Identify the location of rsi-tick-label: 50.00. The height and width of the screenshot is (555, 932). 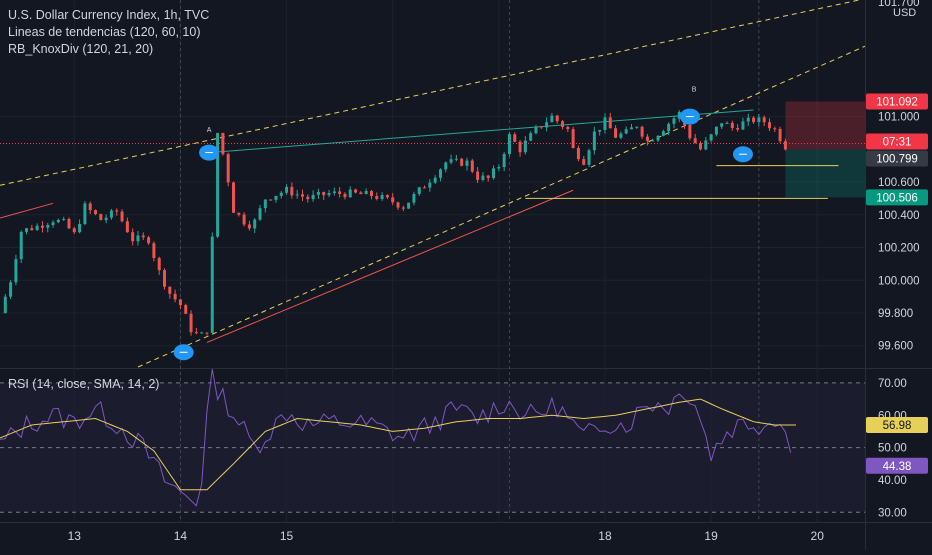
(892, 449).